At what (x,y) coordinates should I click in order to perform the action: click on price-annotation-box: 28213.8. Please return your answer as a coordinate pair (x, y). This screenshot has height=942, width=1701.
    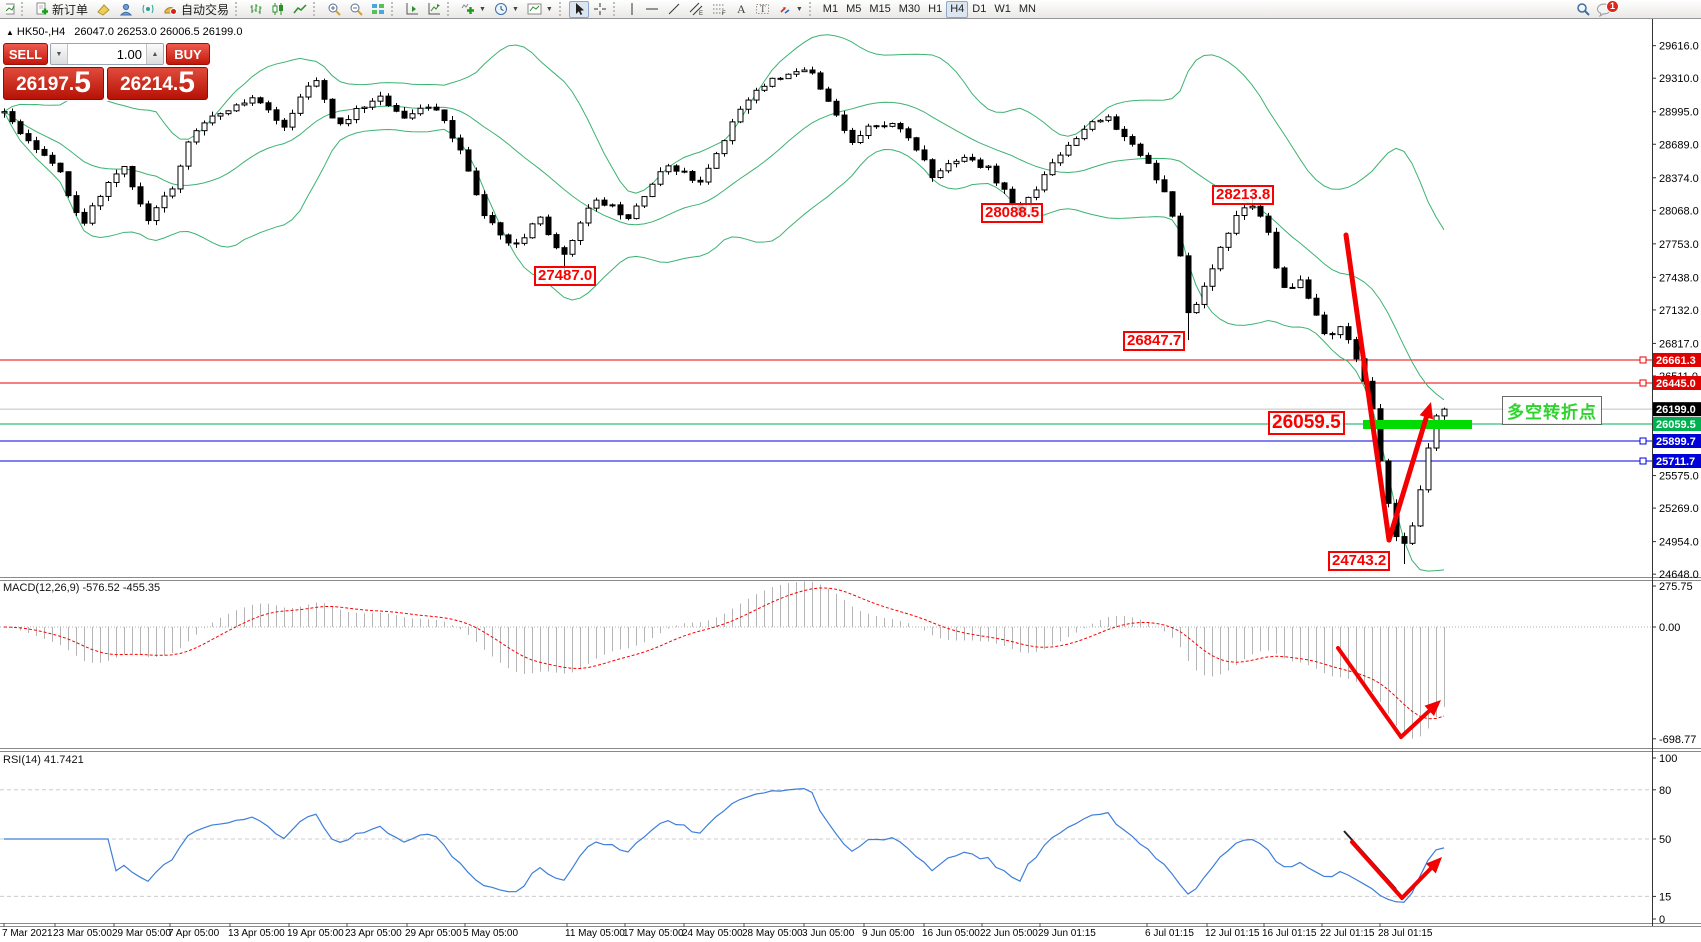
    Looking at the image, I should click on (1243, 195).